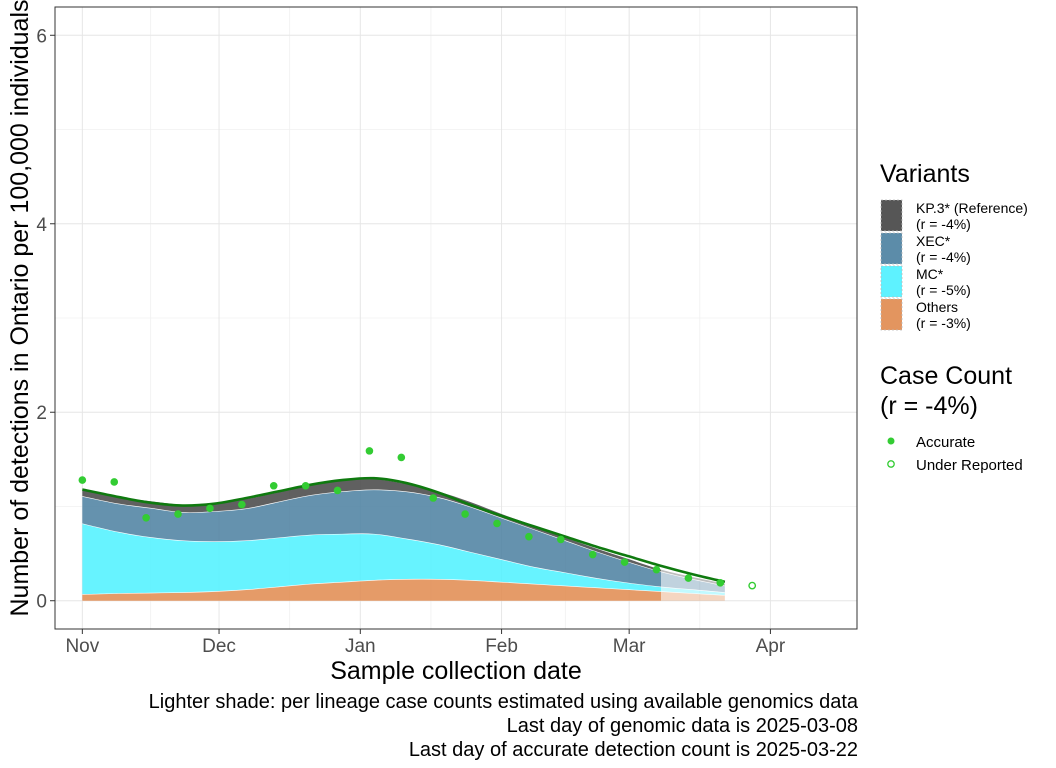  What do you see at coordinates (372, 589) in the screenshot?
I see `area-others` at bounding box center [372, 589].